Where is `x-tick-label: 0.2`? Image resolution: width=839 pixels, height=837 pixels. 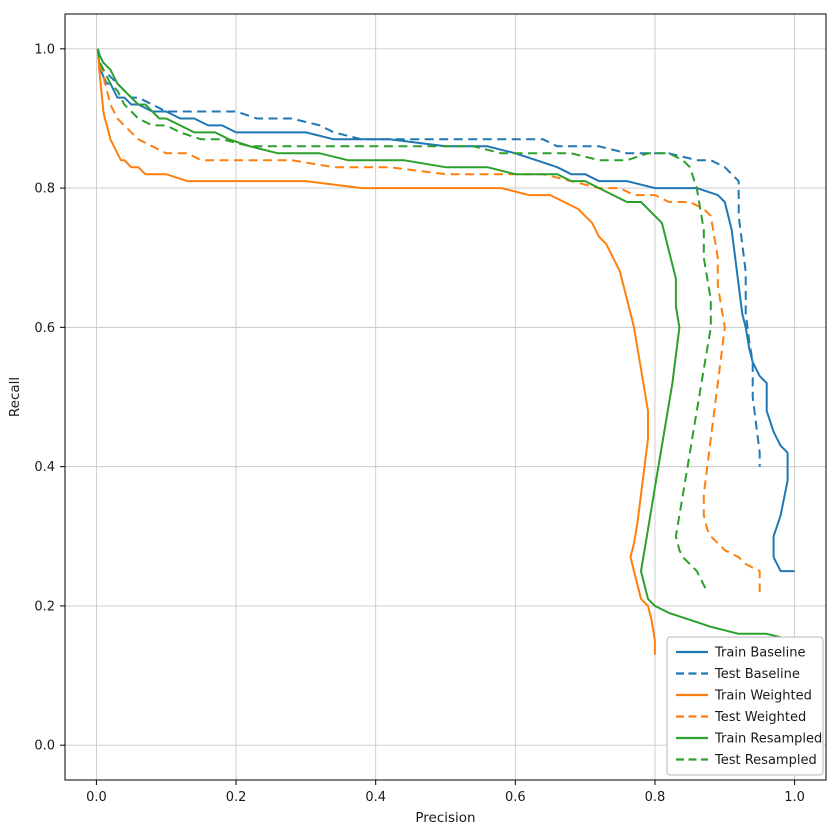 x-tick-label: 0.2 is located at coordinates (236, 797).